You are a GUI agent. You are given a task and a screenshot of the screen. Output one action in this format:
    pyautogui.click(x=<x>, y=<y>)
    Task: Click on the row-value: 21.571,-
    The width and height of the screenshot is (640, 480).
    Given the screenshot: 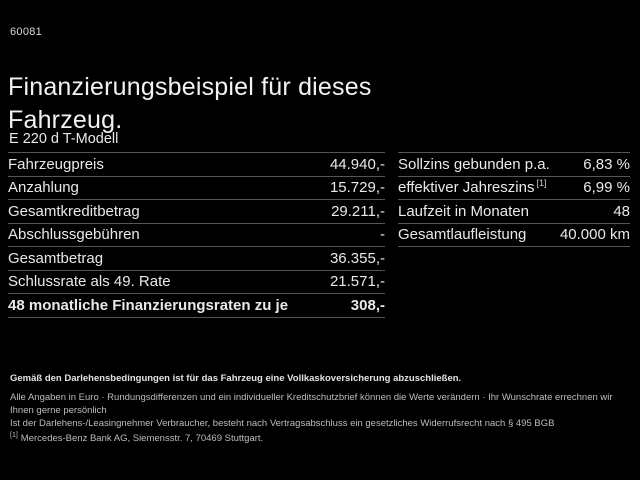 What is the action you would take?
    pyautogui.click(x=357, y=282)
    